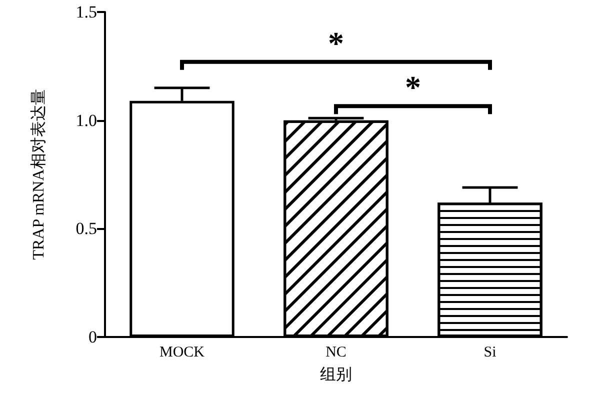 This screenshot has height=402, width=605. Describe the element at coordinates (336, 375) in the screenshot. I see `x-axis-title: 组别` at that location.